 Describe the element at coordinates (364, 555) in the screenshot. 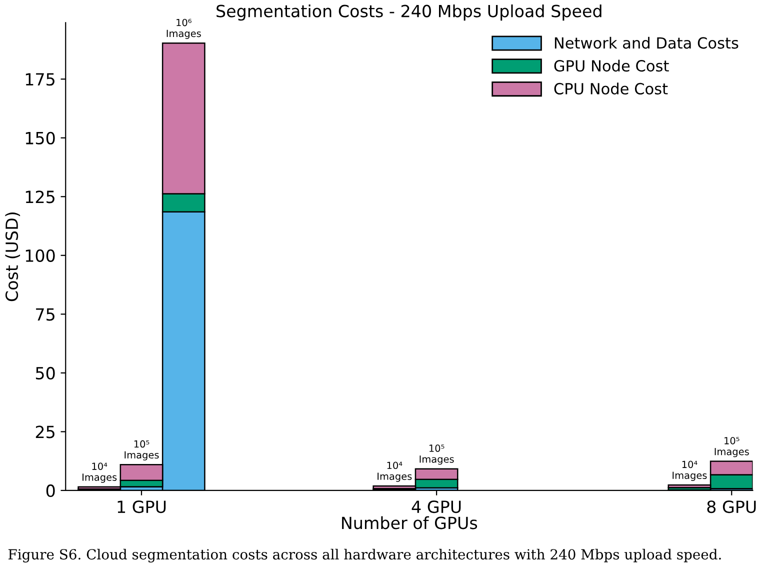

I see `caption: Figure S6. Cloud segmentation costs across all hardware architectures with 240 Mbps upload speed.` at that location.